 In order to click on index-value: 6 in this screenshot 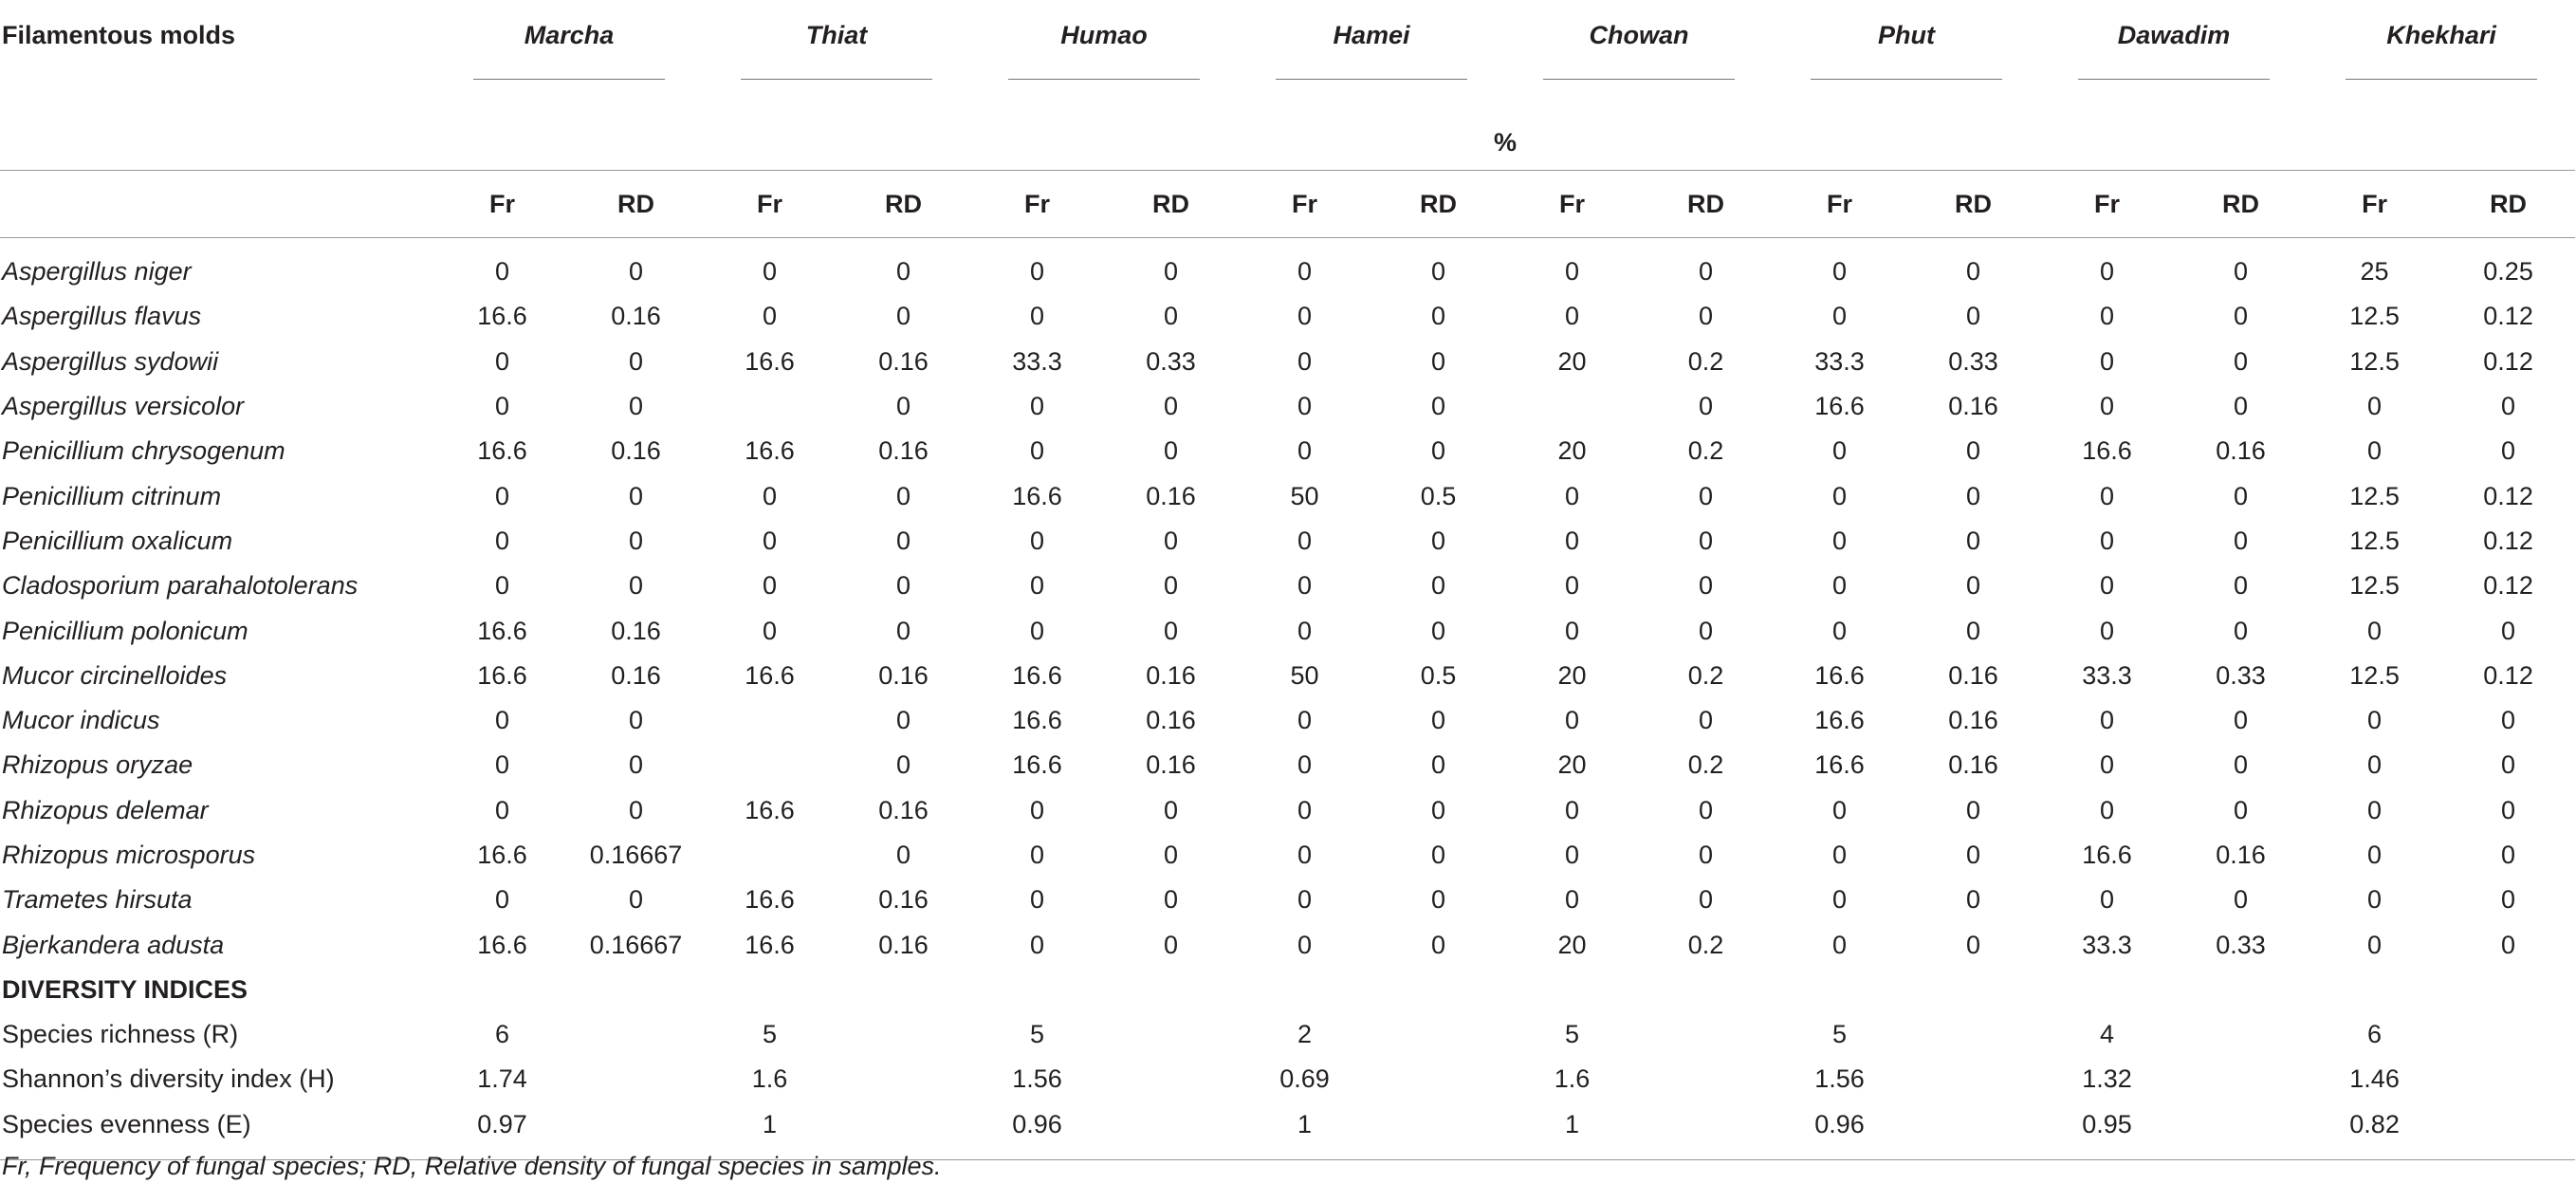, I will do `click(502, 1034)`.